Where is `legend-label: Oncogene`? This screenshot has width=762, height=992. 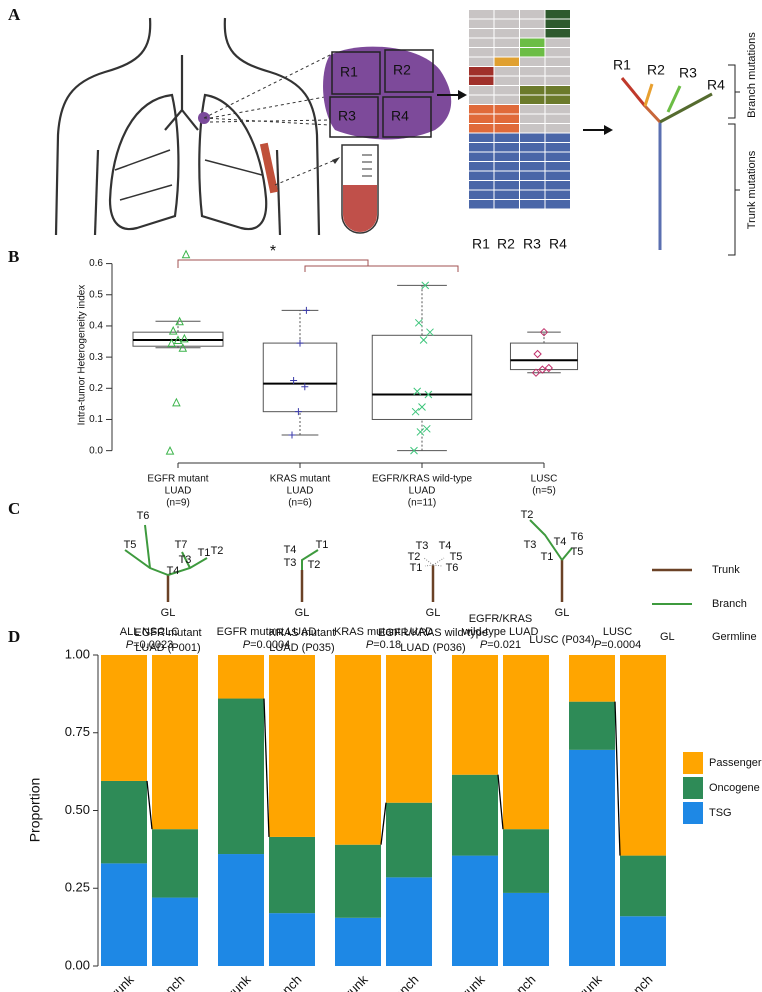
legend-label: Oncogene is located at coordinates (734, 788).